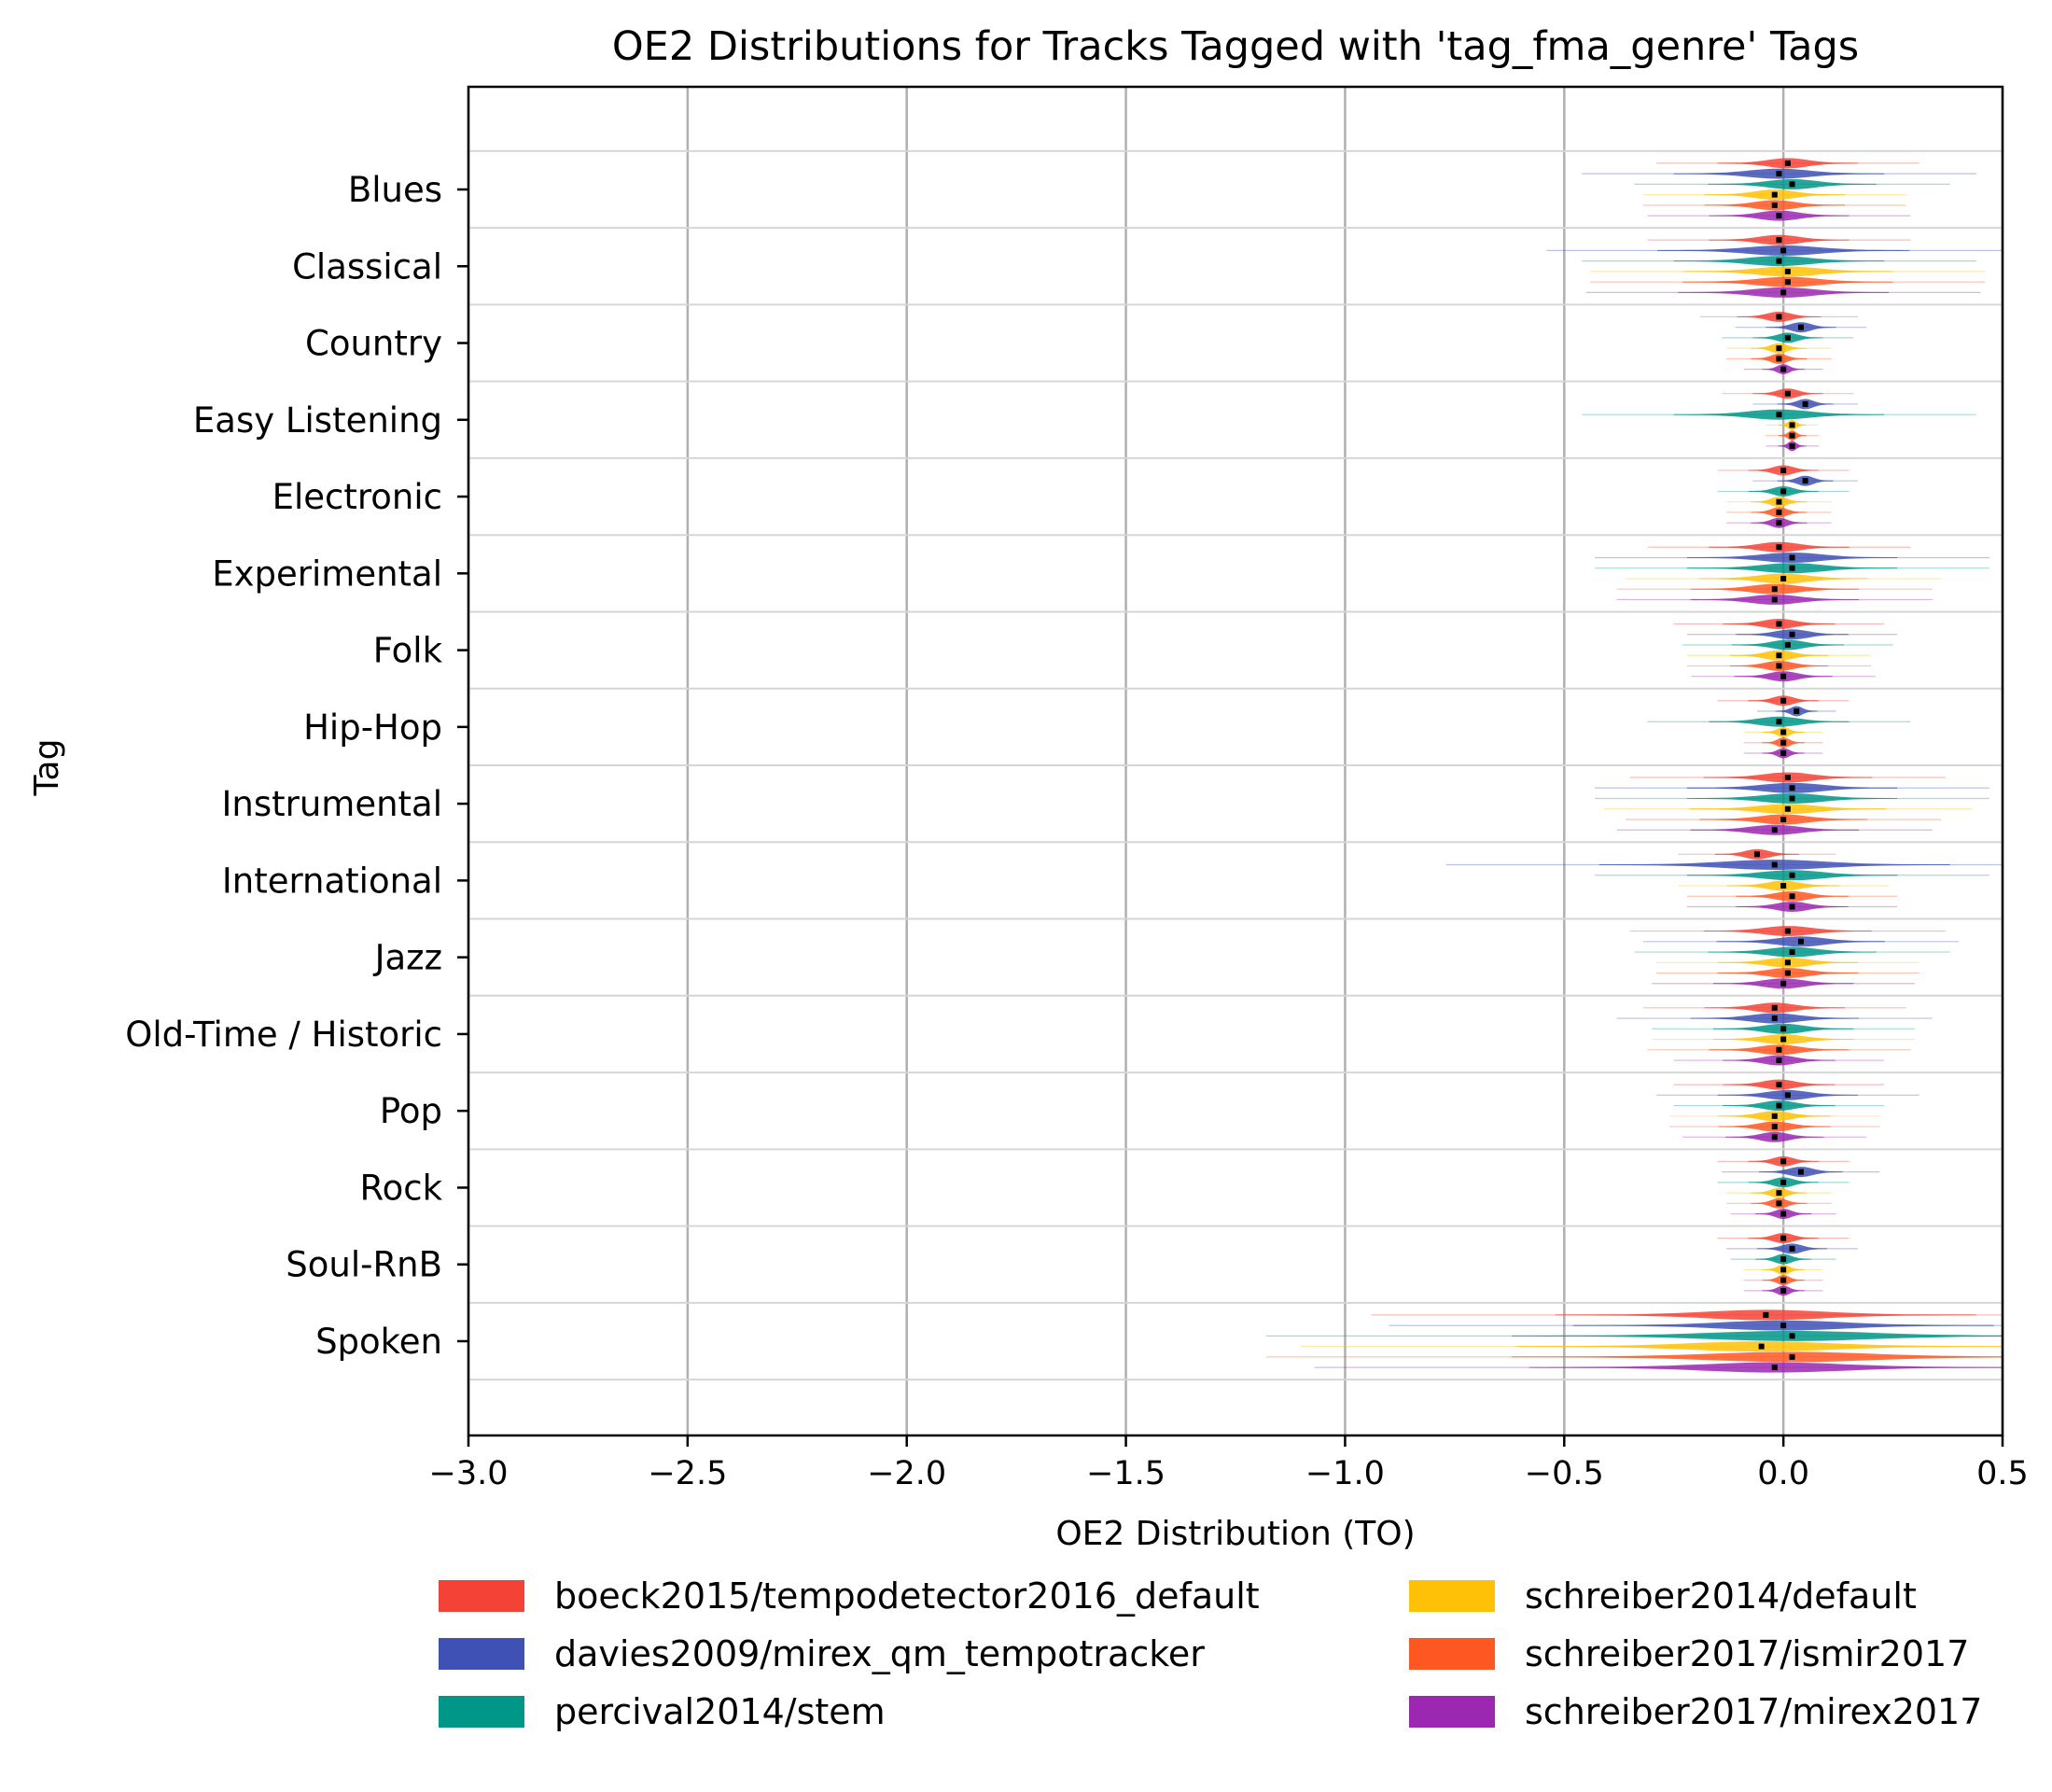 Image resolution: width=2052 pixels, height=1792 pixels. What do you see at coordinates (327, 573) in the screenshot?
I see `y-tick-label: Experimental` at bounding box center [327, 573].